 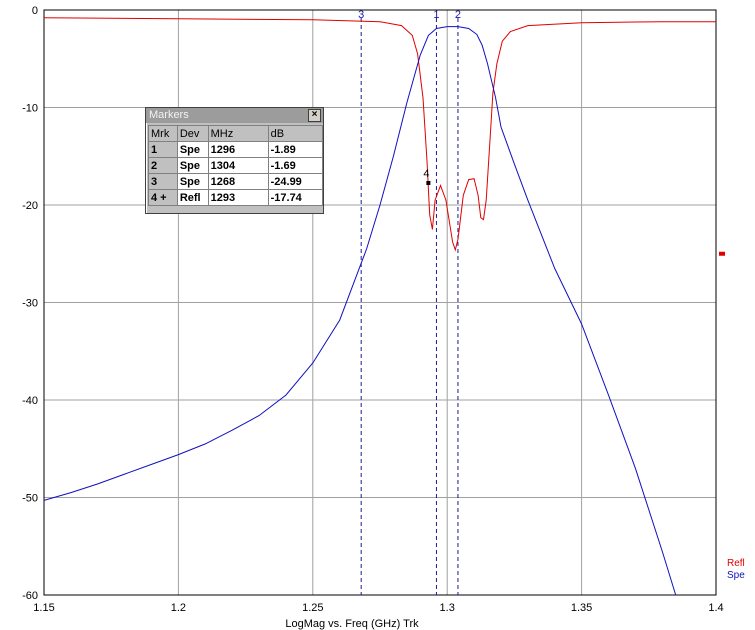 I want to click on reference-level-indicator, so click(x=722, y=253).